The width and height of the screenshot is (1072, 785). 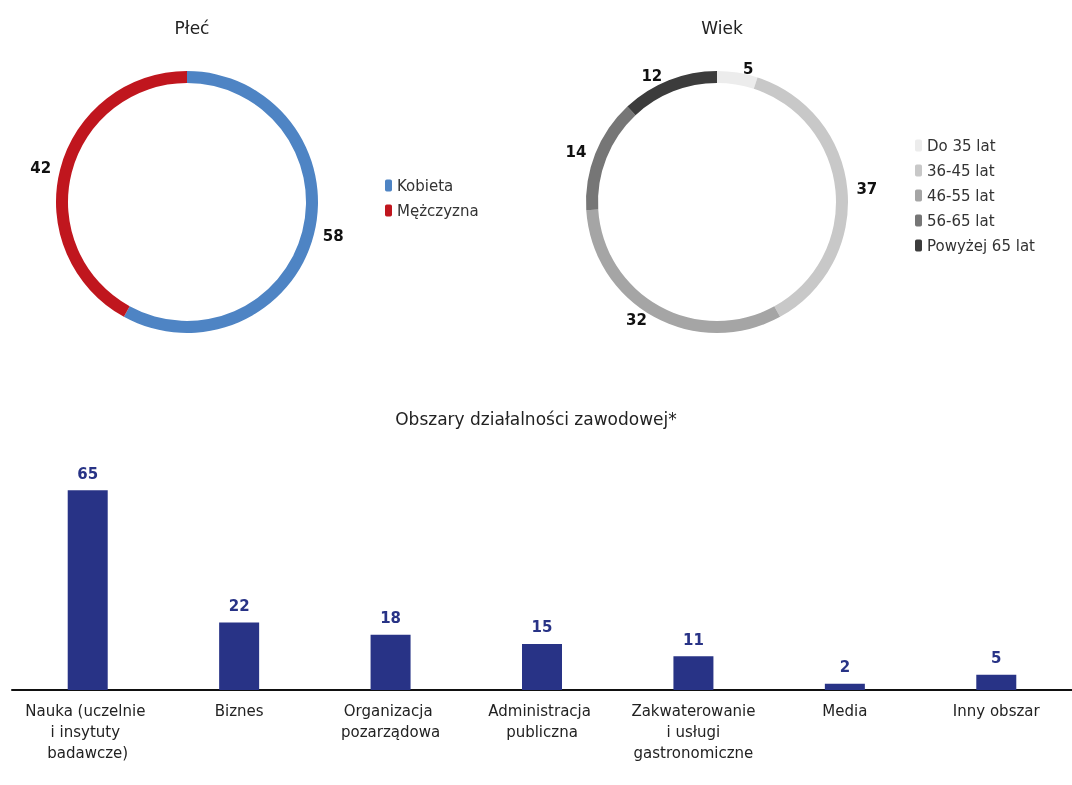 What do you see at coordinates (867, 189) in the screenshot?
I see `data-label: 37` at bounding box center [867, 189].